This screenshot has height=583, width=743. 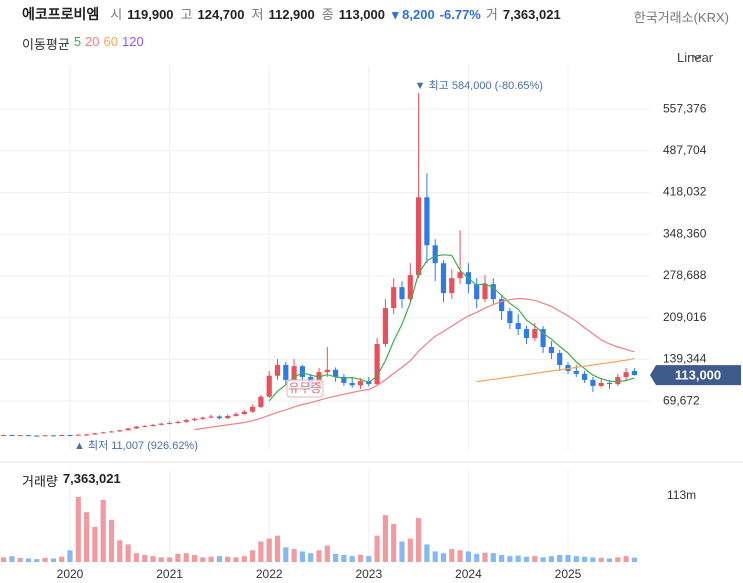 I want to click on event-label: 유무증, so click(x=304, y=388).